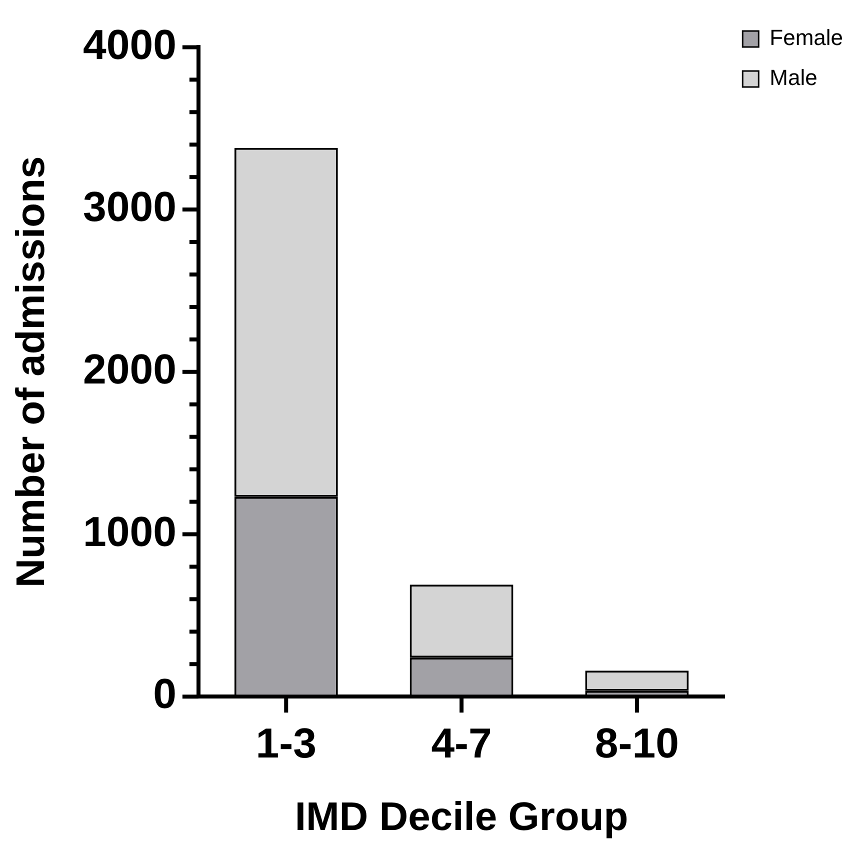 This screenshot has width=853, height=852. Describe the element at coordinates (129, 206) in the screenshot. I see `y-tick-label: 3000` at that location.